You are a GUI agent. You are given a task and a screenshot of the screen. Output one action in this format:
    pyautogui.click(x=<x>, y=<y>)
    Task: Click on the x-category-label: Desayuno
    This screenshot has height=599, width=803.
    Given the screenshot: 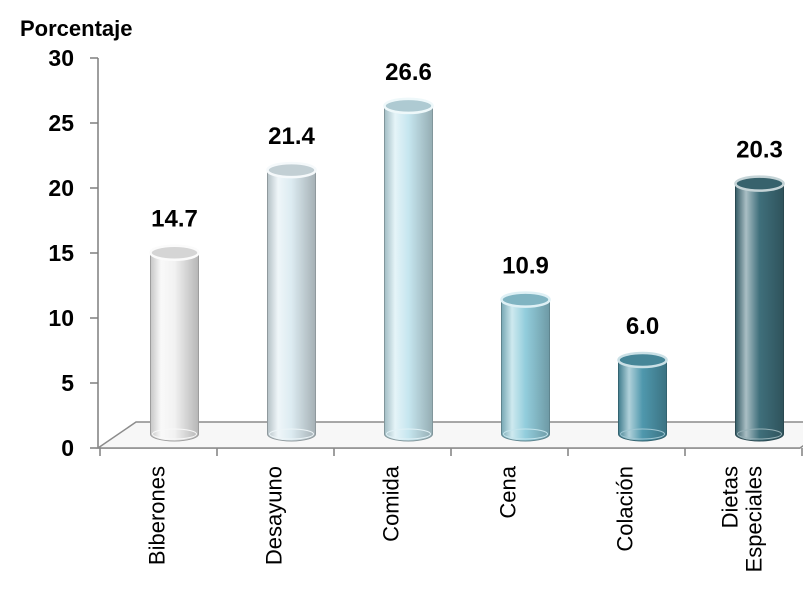 What is the action you would take?
    pyautogui.click(x=274, y=515)
    